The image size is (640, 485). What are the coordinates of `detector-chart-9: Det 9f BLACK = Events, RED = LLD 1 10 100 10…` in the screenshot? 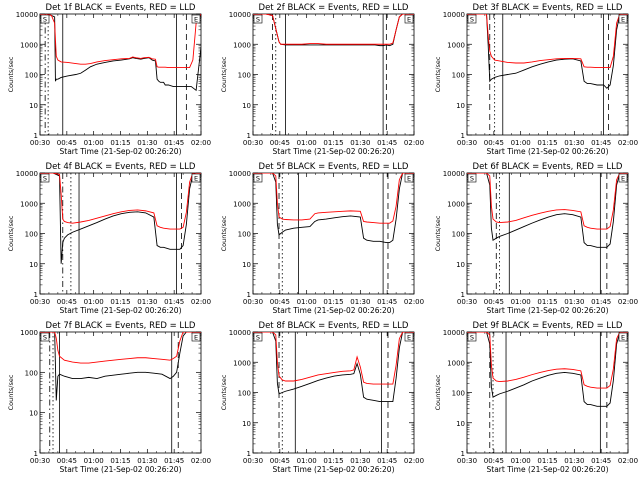 It's located at (536, 397).